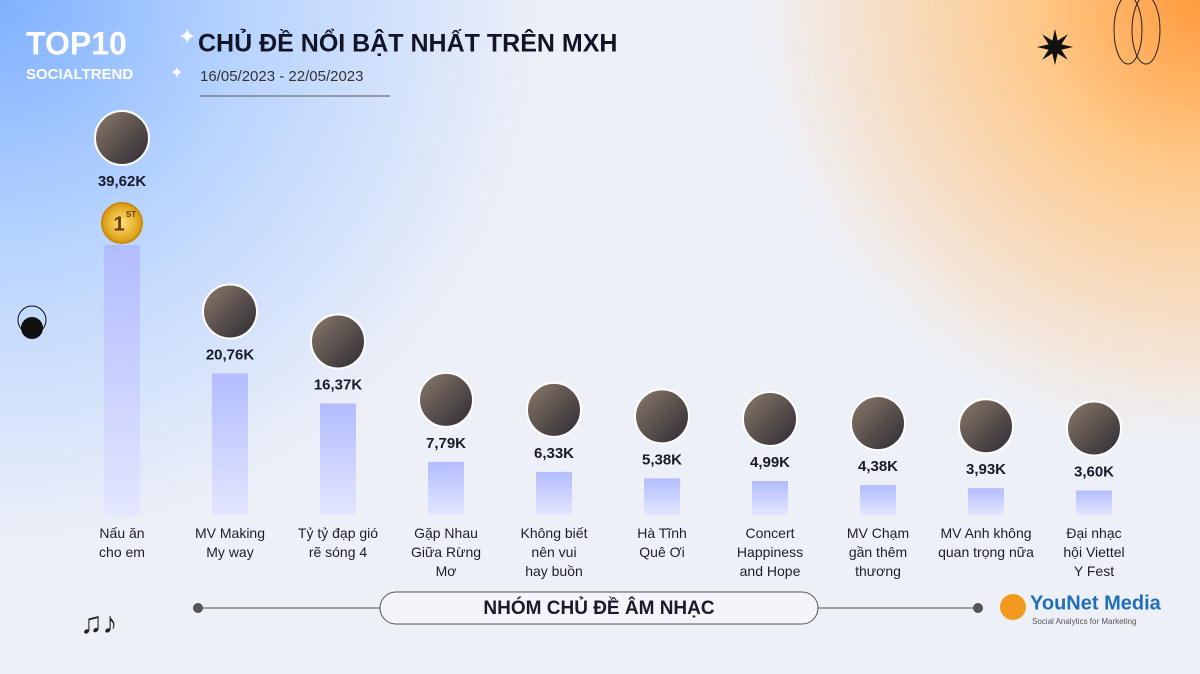 This screenshot has height=674, width=1200. What do you see at coordinates (1096, 603) in the screenshot?
I see `logo-name: YouNet Media` at bounding box center [1096, 603].